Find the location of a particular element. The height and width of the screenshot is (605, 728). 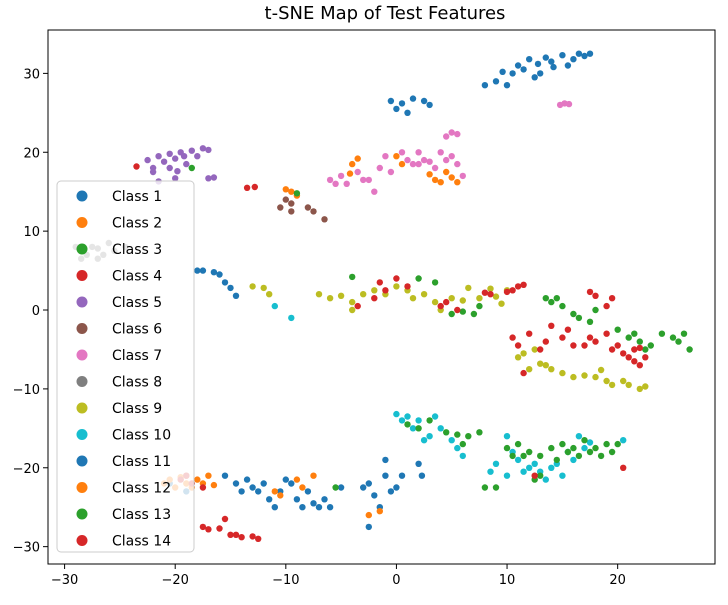

x-tick-label: 0 is located at coordinates (396, 580).